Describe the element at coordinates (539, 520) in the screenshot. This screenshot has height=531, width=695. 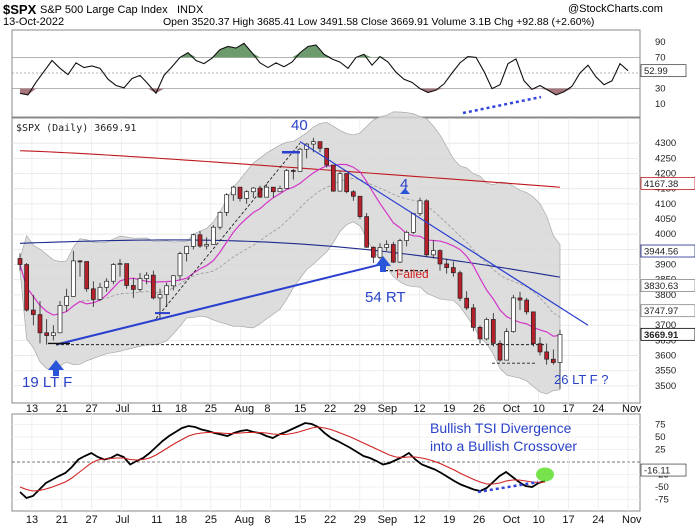
I see `x-tick-label: 10` at that location.